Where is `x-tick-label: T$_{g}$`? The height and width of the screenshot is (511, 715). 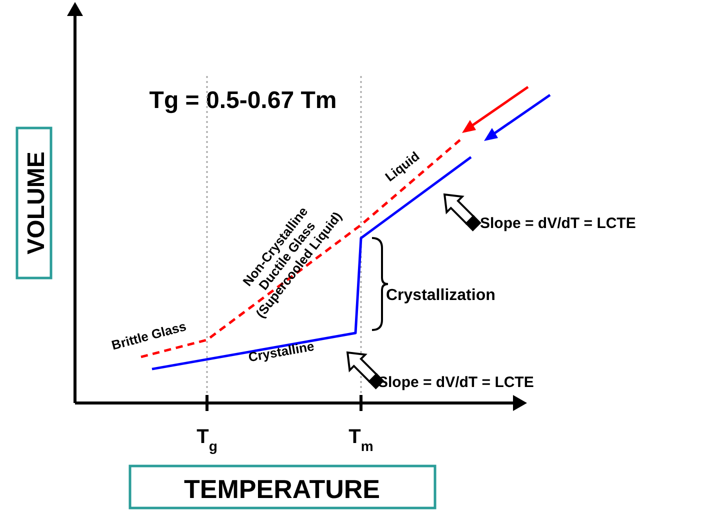 x-tick-label: T$_{g}$ is located at coordinates (207, 440).